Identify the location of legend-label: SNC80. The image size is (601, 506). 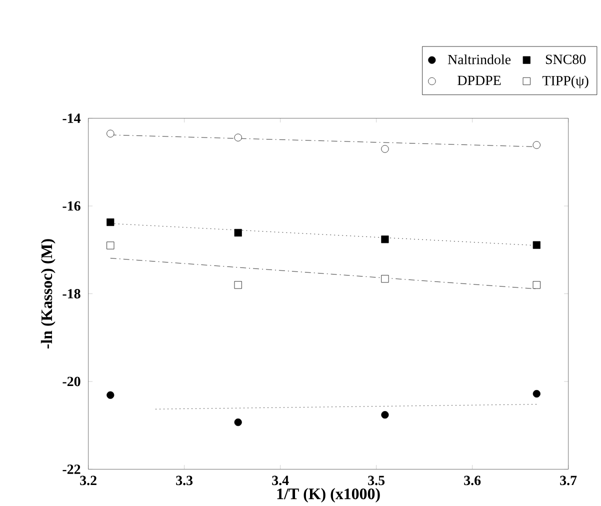
(566, 59).